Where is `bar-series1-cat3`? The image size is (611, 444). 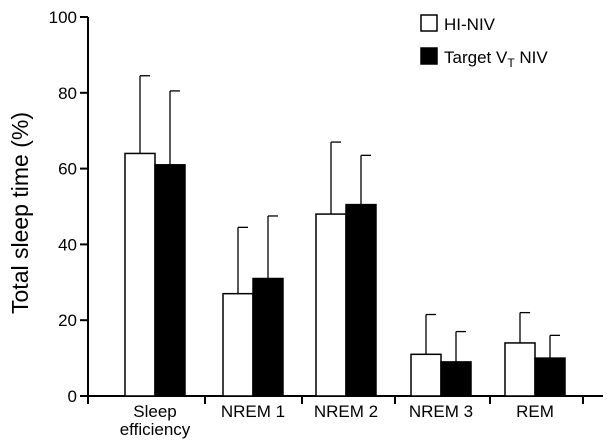 bar-series1-cat3 is located at coordinates (456, 379).